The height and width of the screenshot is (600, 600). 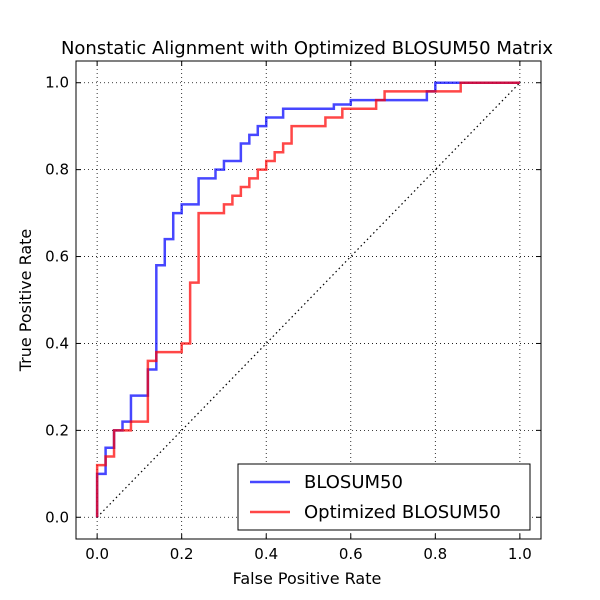 What do you see at coordinates (351, 554) in the screenshot?
I see `x-tick-label: 0.6` at bounding box center [351, 554].